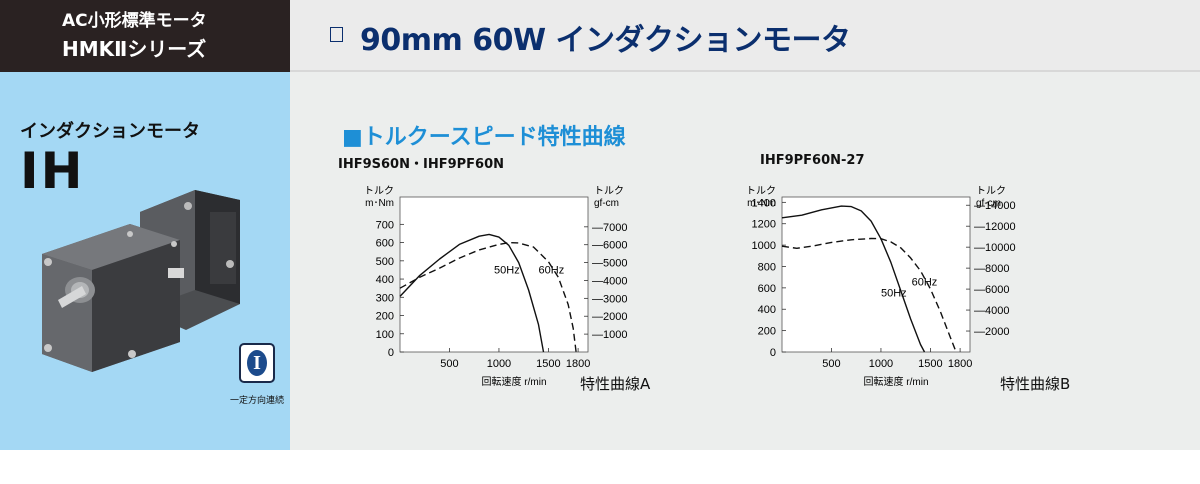 The image size is (1200, 484). I want to click on y-right-tick-label: —14000, so click(995, 206).